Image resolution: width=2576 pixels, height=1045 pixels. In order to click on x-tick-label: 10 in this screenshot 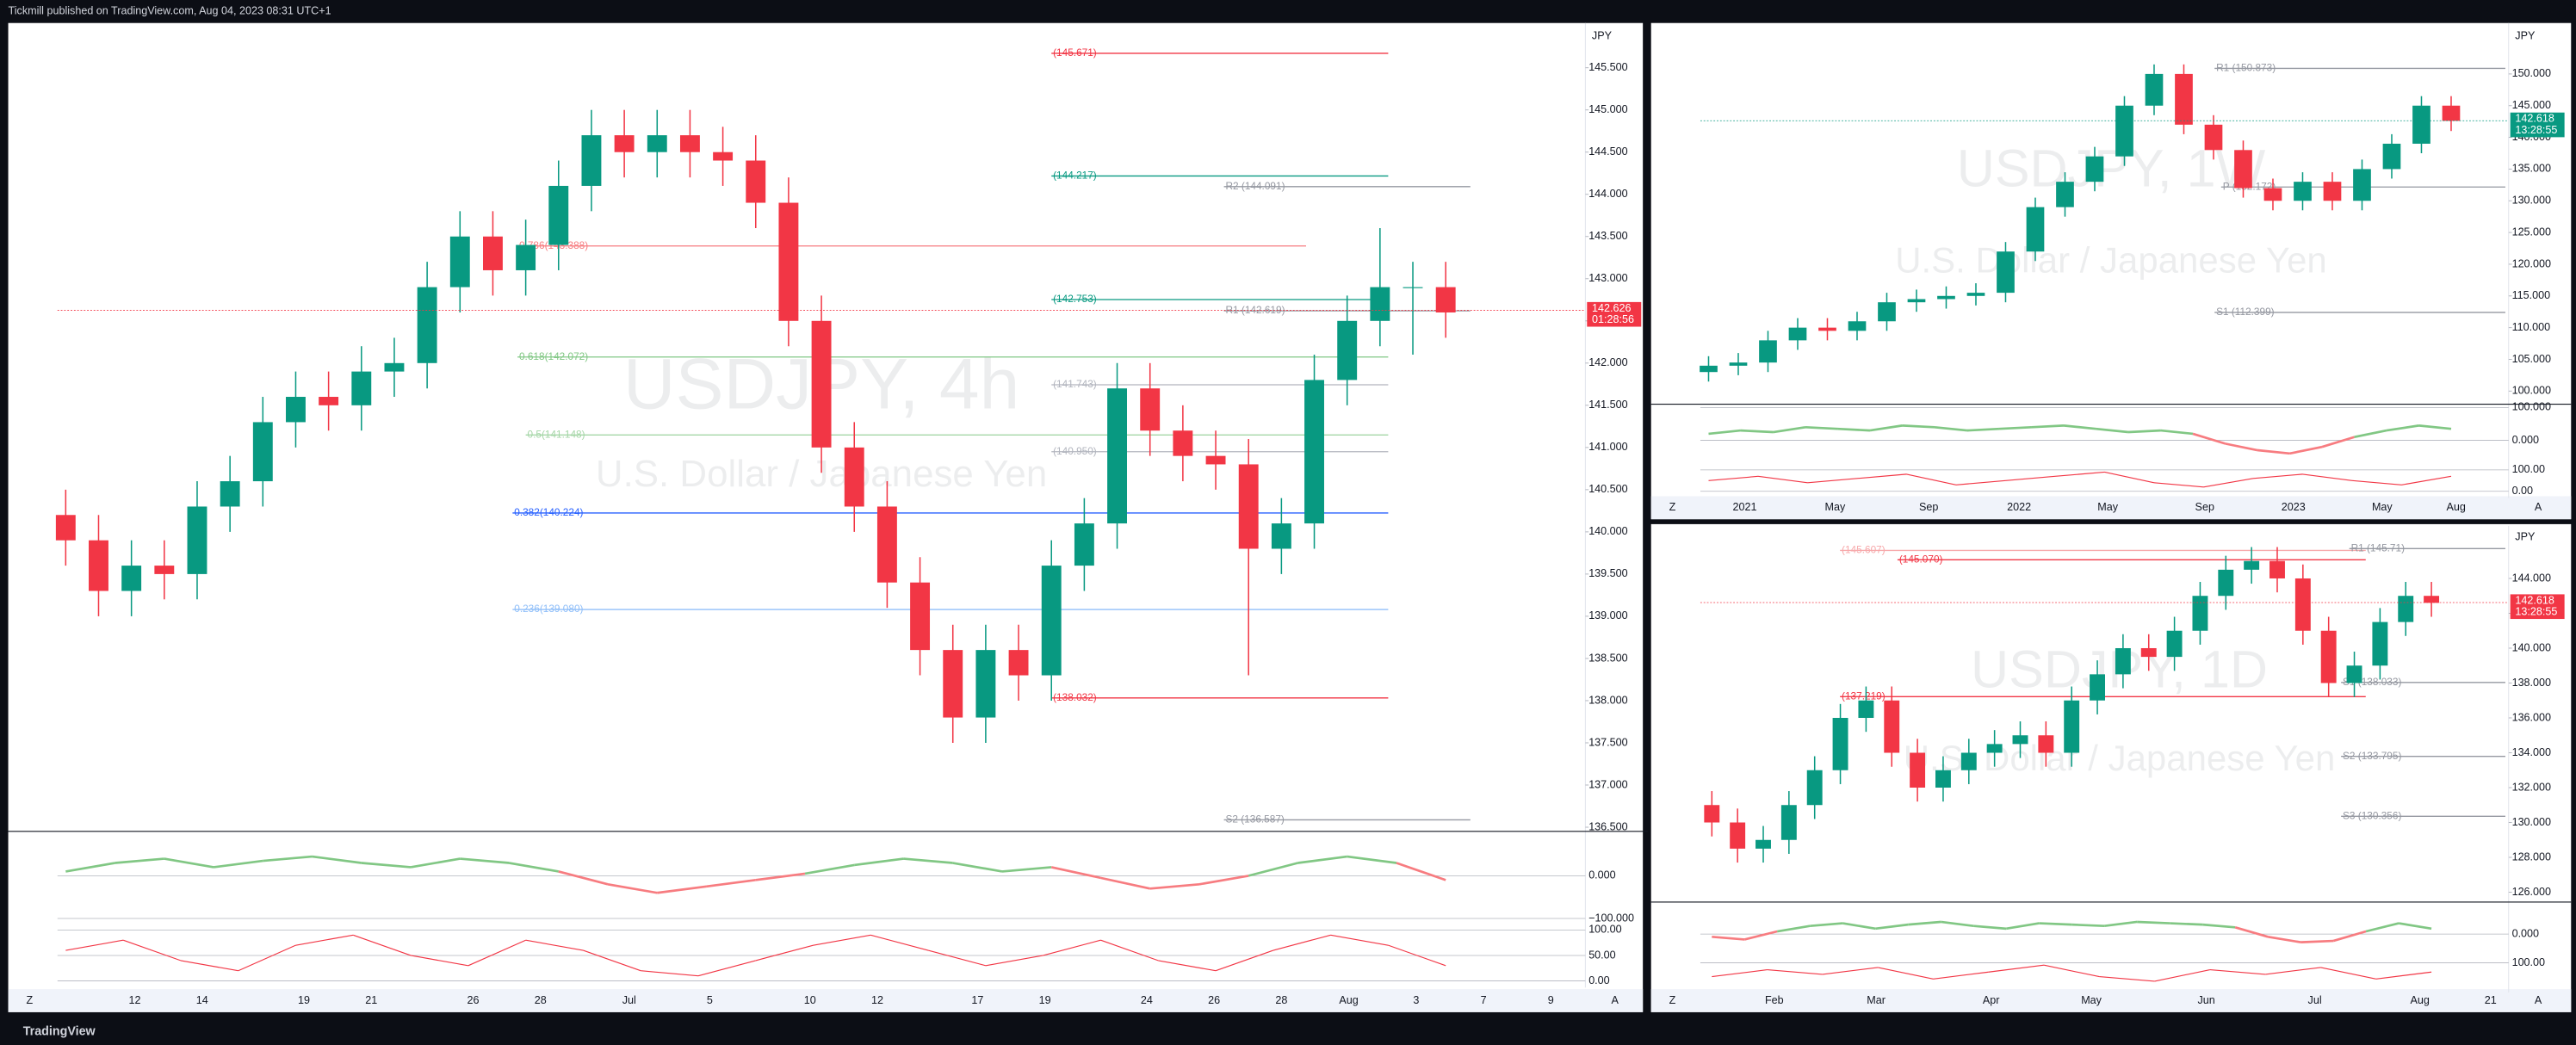, I will do `click(810, 1000)`.